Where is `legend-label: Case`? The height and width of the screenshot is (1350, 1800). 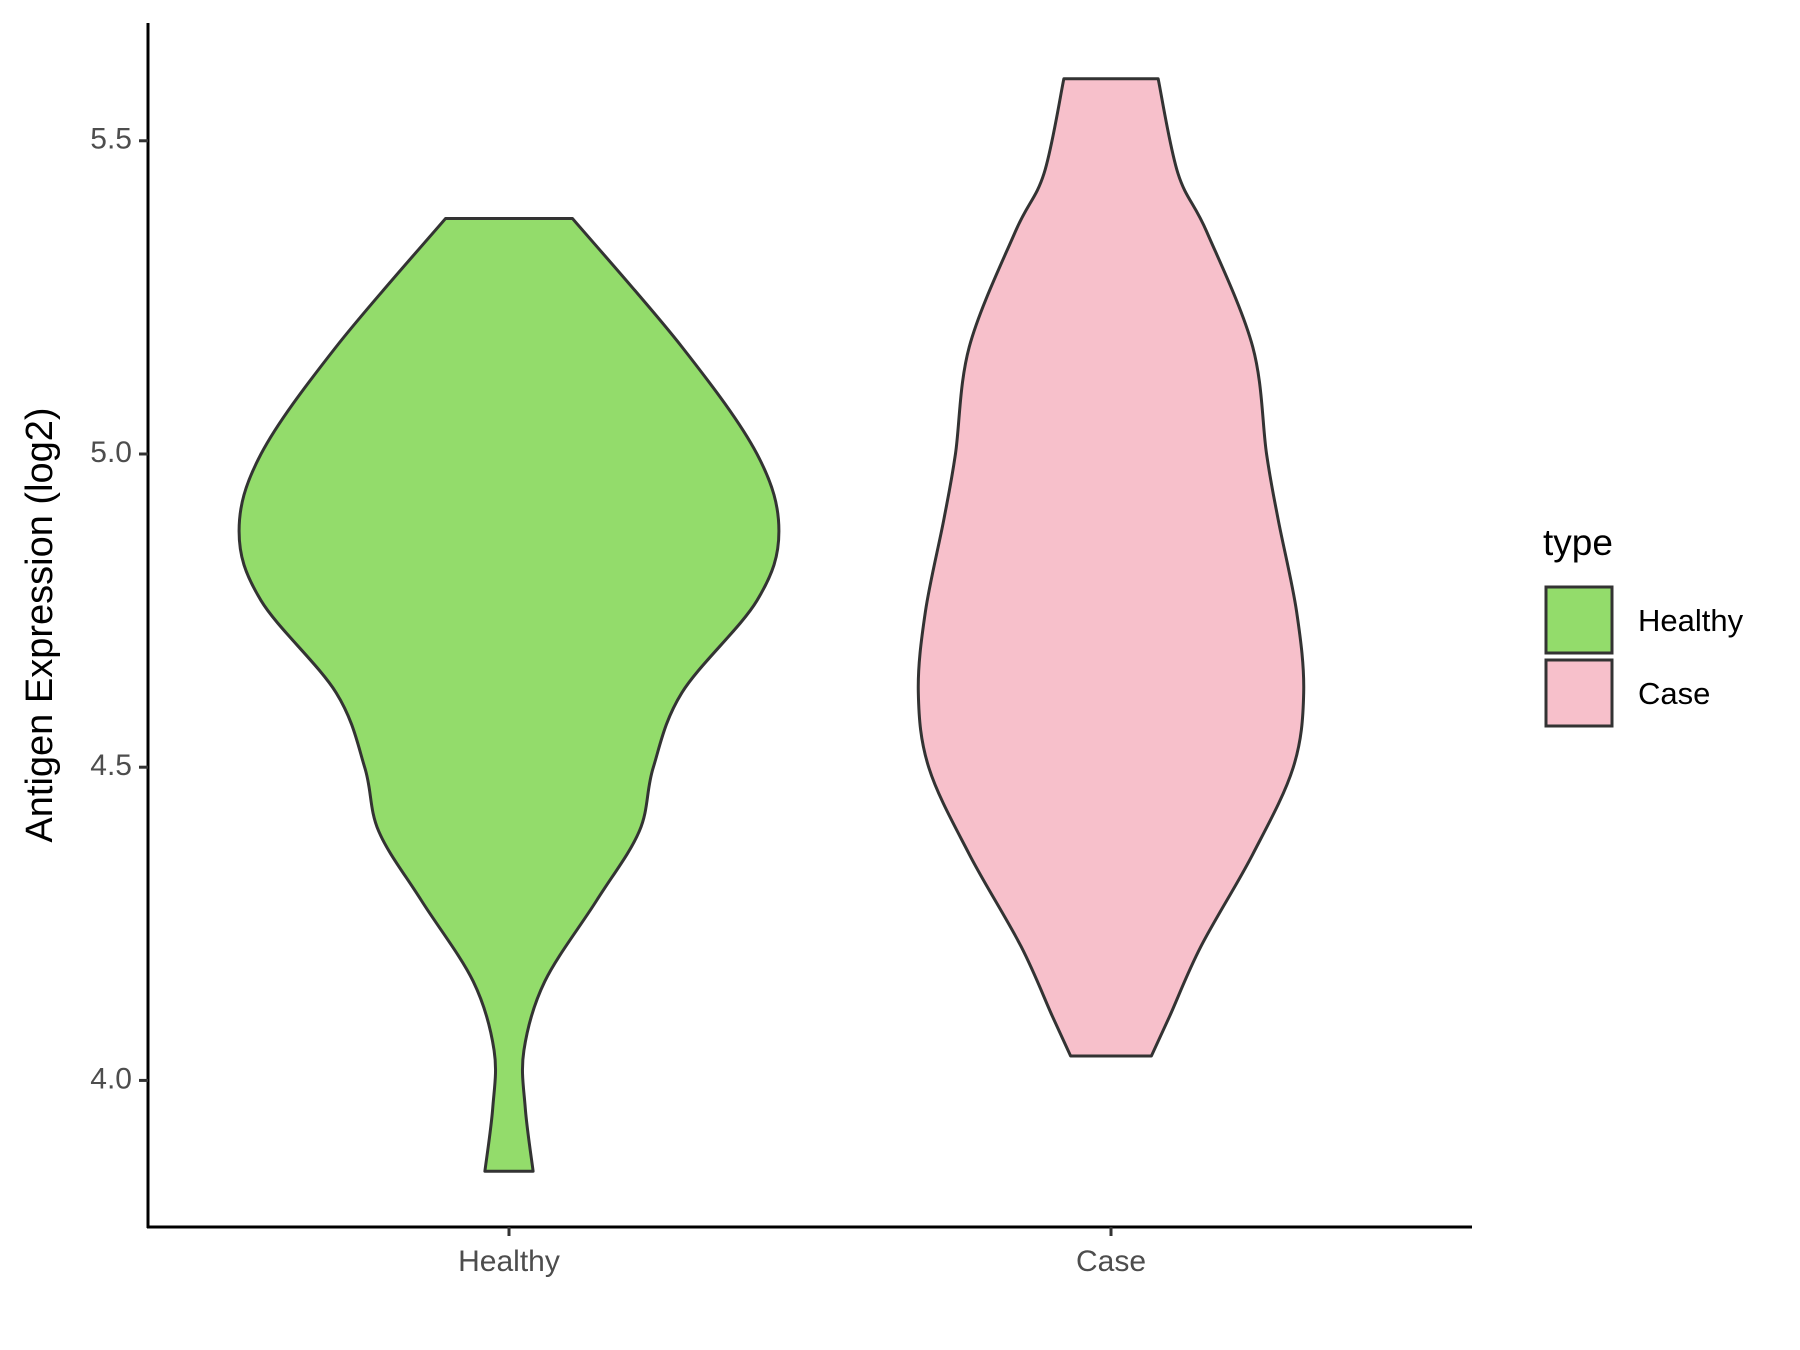 legend-label: Case is located at coordinates (1674, 693).